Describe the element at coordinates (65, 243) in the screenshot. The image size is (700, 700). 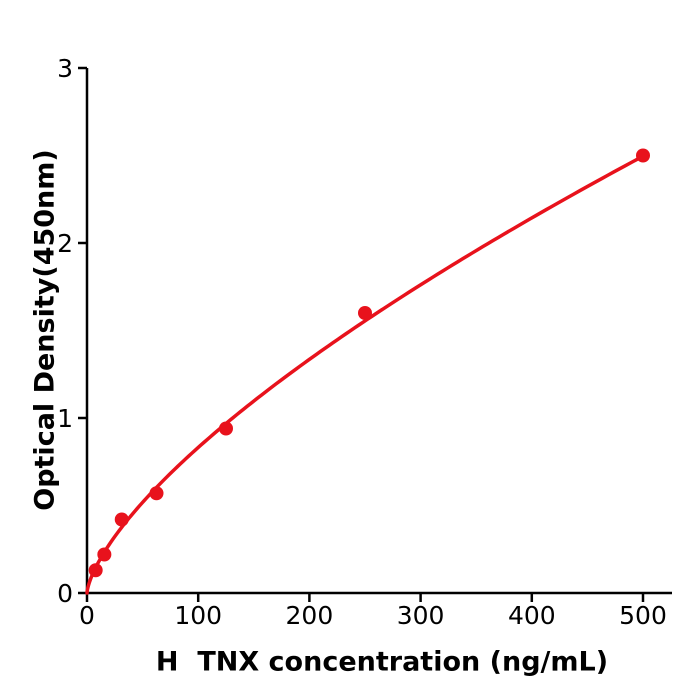
I see `y-tick-label: 2` at that location.